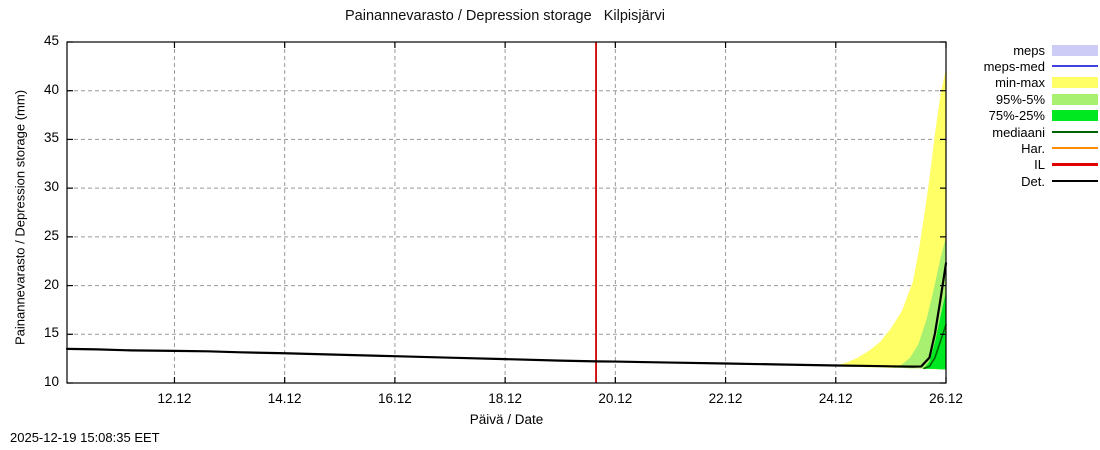 Image resolution: width=1100 pixels, height=450 pixels. What do you see at coordinates (506, 419) in the screenshot?
I see `x-axis-label: Päivä / Date` at bounding box center [506, 419].